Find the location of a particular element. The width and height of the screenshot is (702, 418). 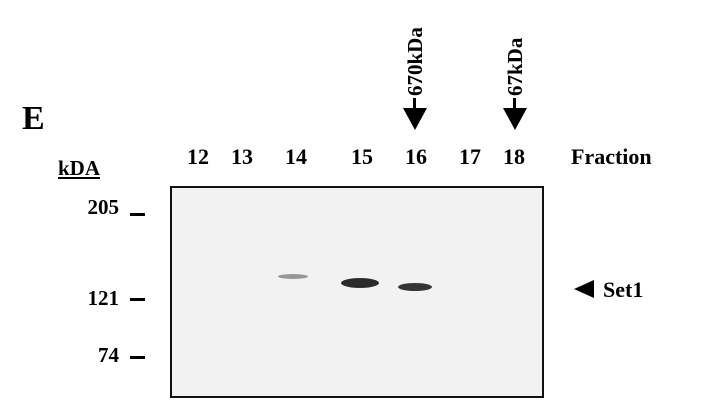

mw-unit-label: kDA is located at coordinates (79, 168).